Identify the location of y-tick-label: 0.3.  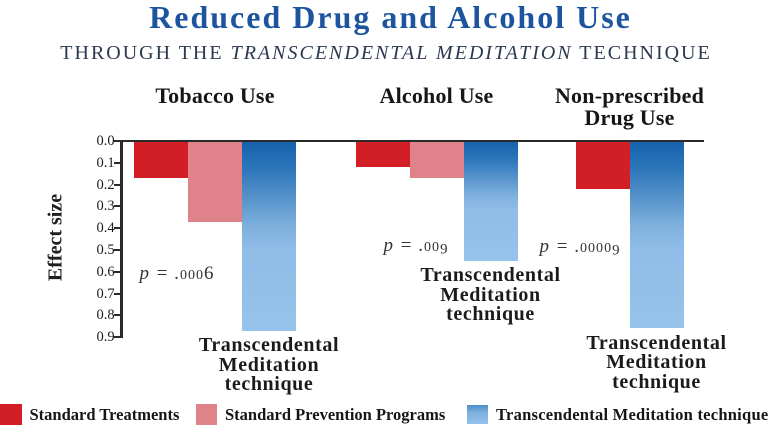
(105, 206).